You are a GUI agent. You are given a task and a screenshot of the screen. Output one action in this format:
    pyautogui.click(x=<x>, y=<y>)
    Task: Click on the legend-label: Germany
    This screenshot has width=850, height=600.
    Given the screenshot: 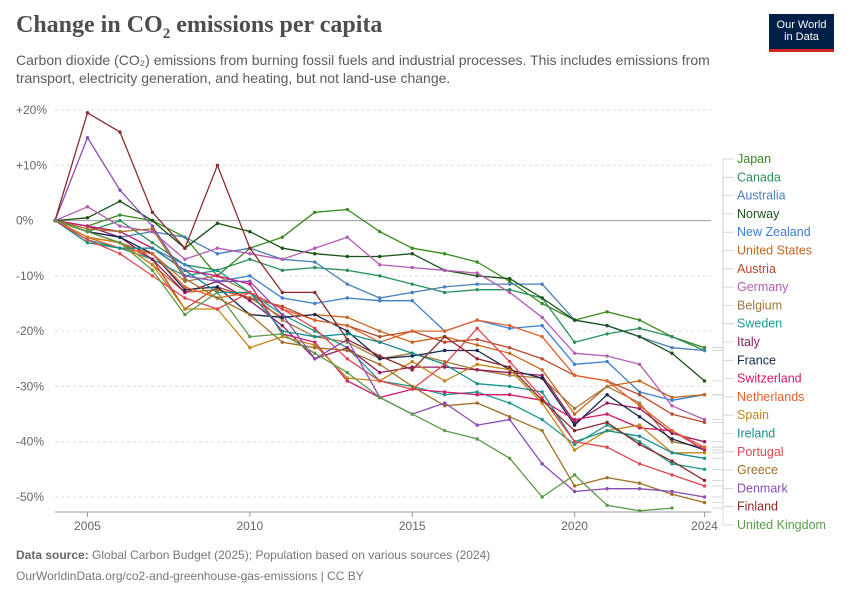 What is the action you would take?
    pyautogui.click(x=763, y=287)
    